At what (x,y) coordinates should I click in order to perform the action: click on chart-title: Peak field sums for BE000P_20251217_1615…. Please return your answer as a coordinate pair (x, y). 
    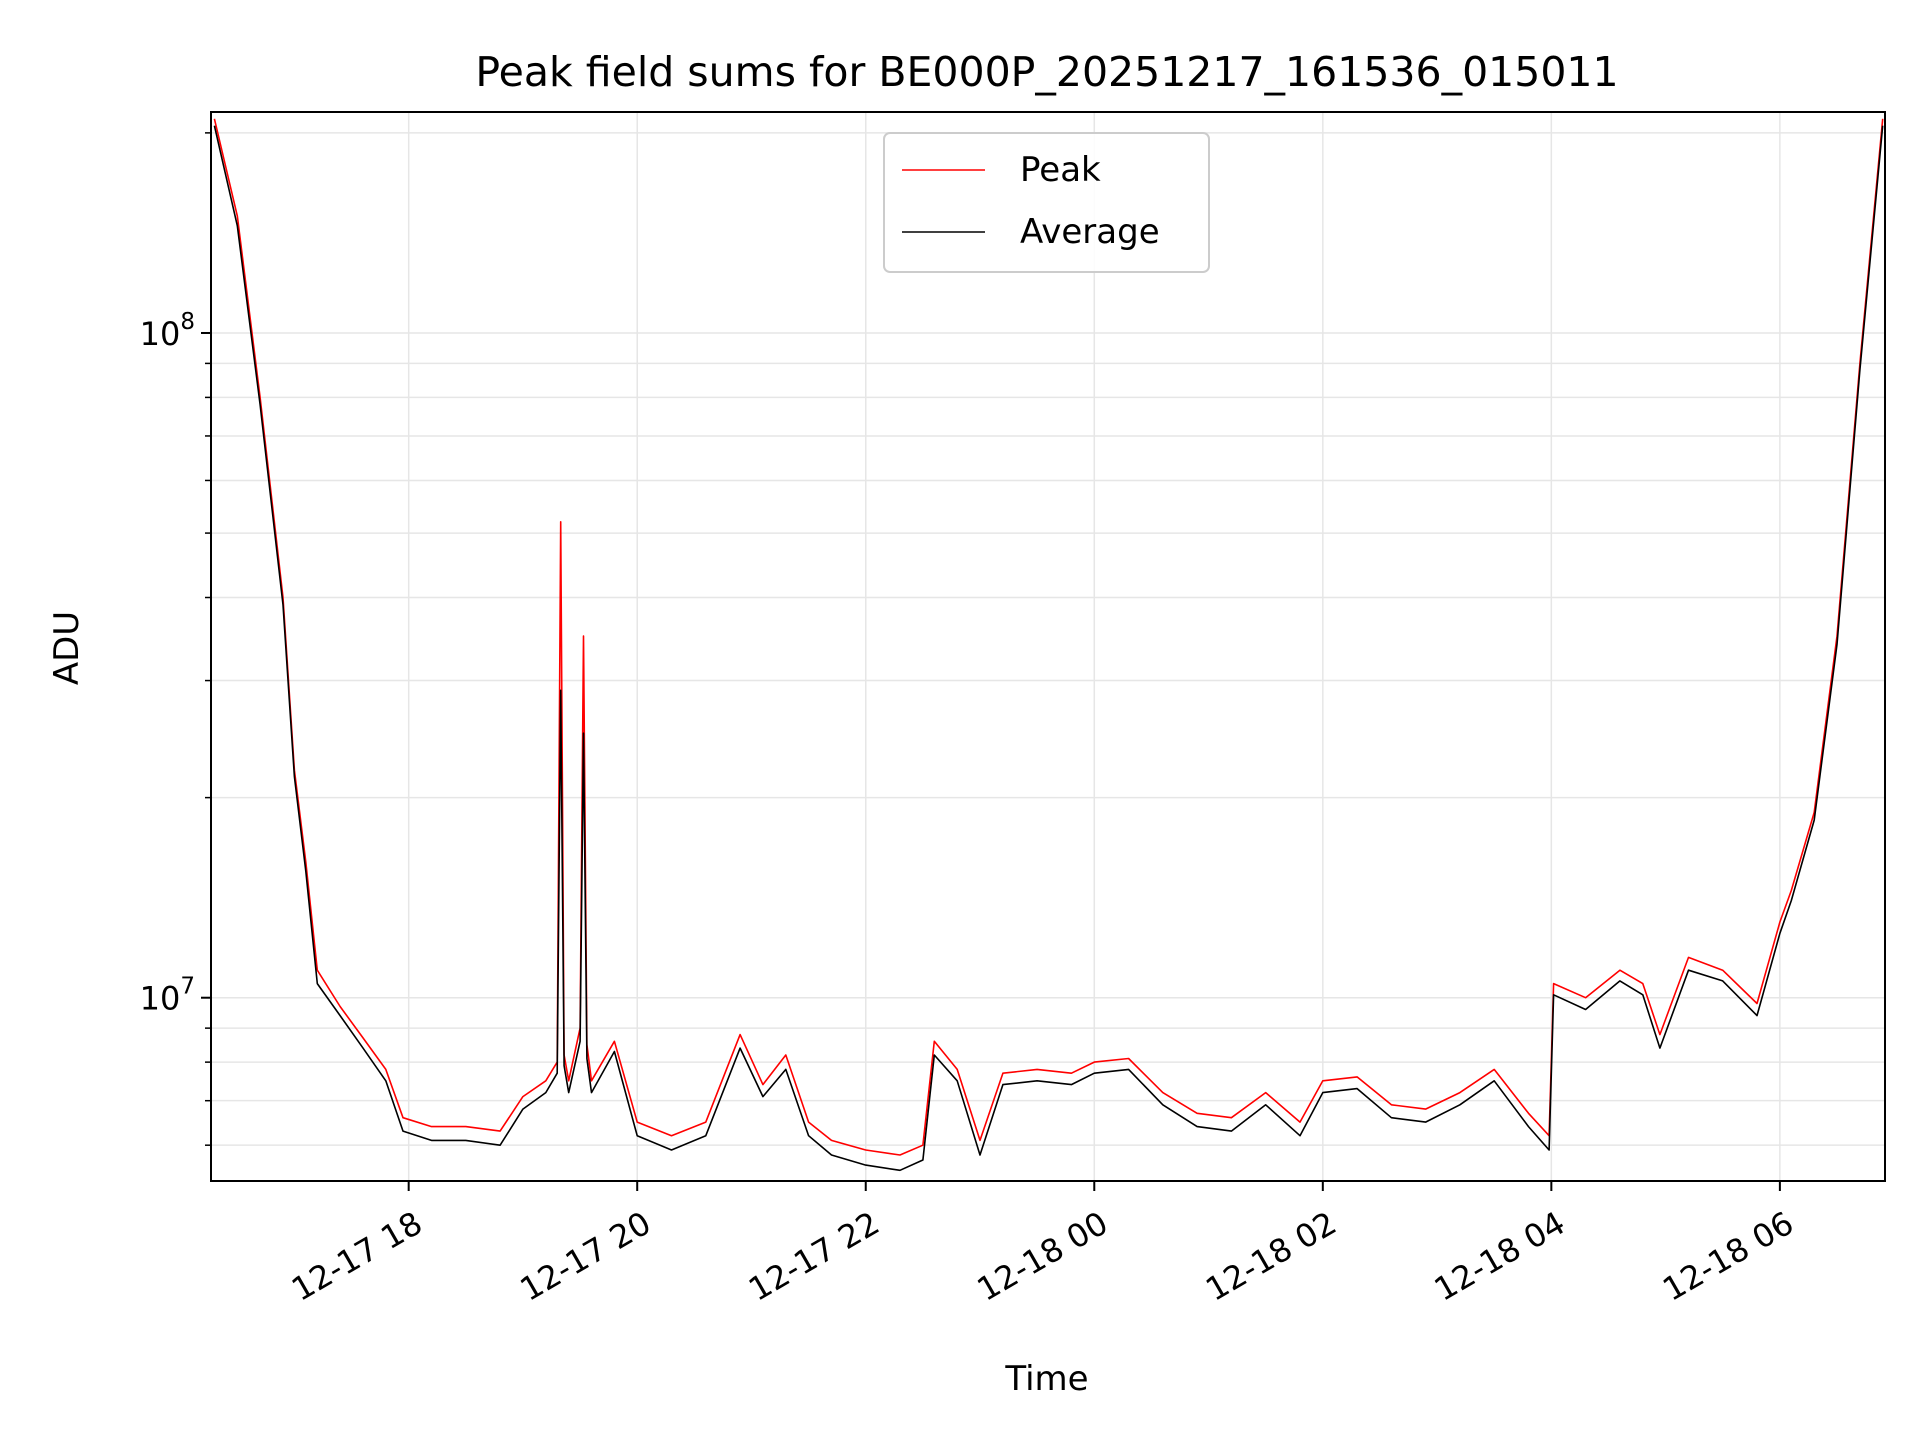
    Looking at the image, I should click on (1046, 72).